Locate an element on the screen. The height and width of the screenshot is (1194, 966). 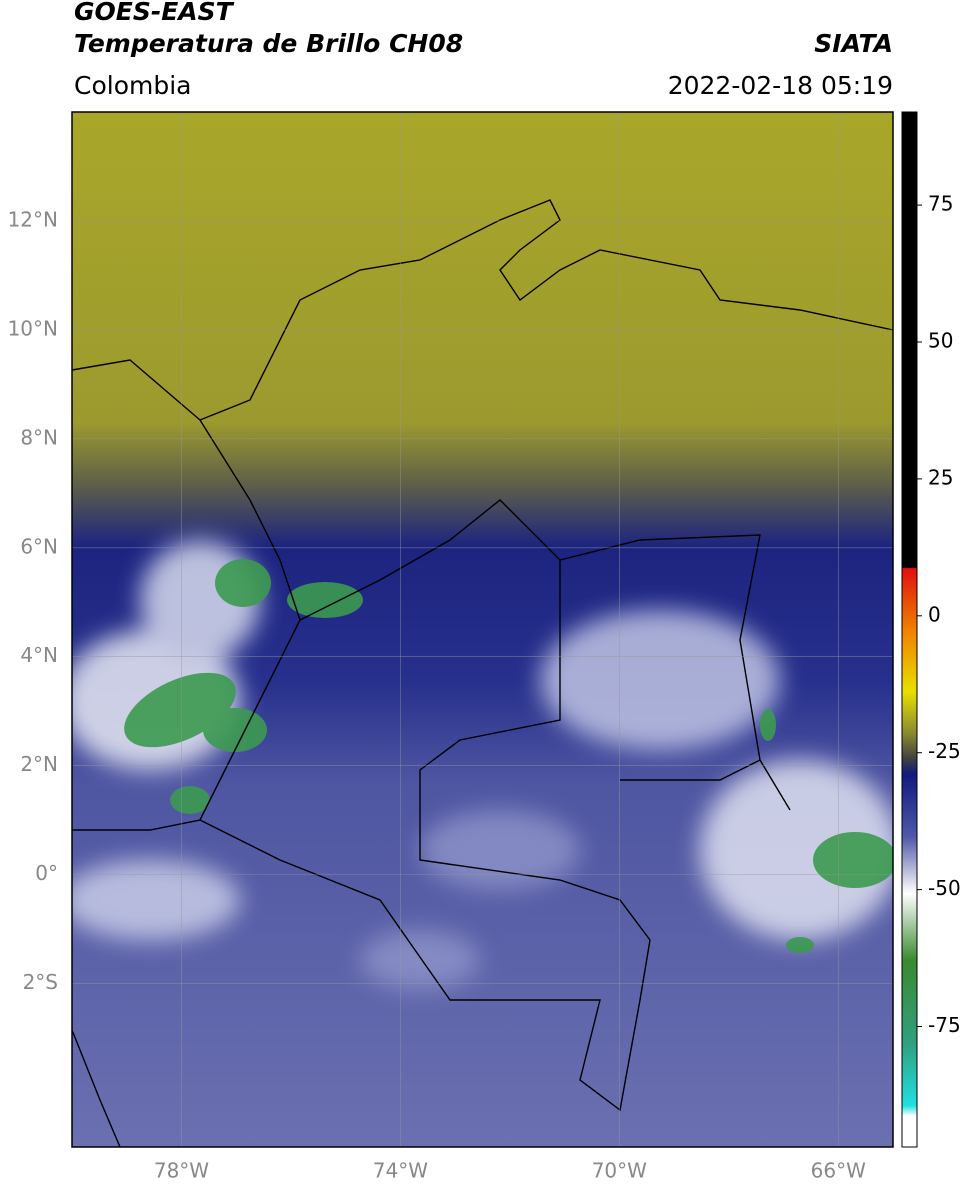
source: SIATA is located at coordinates (853, 43).